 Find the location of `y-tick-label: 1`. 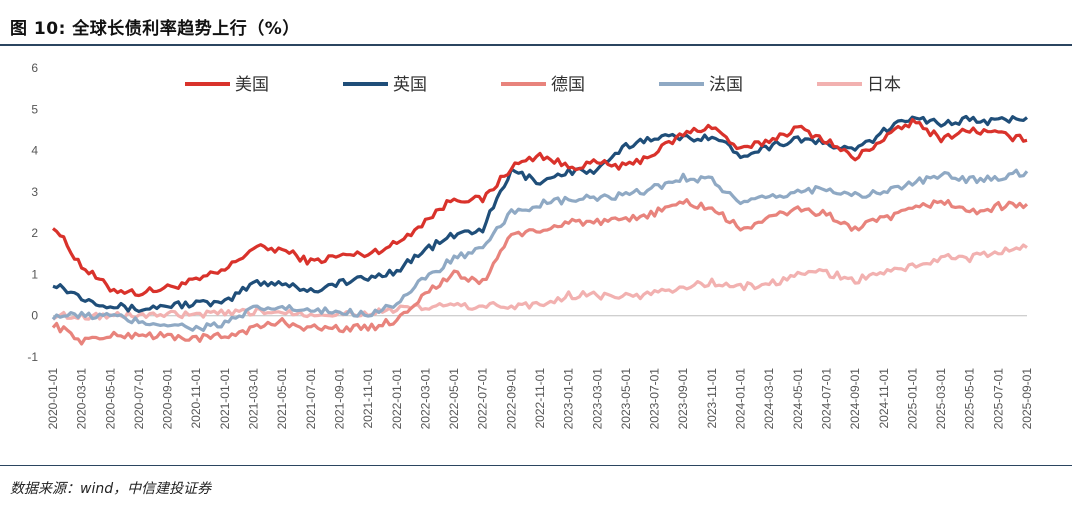

y-tick-label: 1 is located at coordinates (34, 274).